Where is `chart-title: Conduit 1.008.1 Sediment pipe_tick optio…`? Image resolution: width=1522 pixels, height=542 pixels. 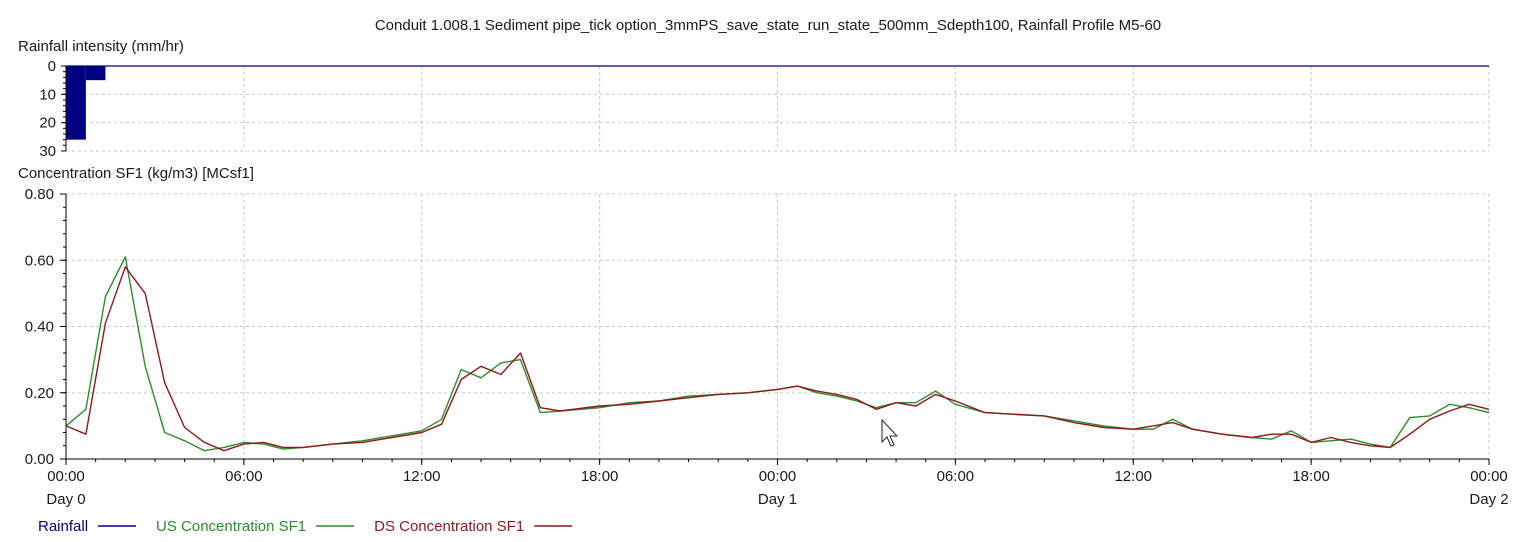 chart-title: Conduit 1.008.1 Sediment pipe_tick optio… is located at coordinates (768, 25).